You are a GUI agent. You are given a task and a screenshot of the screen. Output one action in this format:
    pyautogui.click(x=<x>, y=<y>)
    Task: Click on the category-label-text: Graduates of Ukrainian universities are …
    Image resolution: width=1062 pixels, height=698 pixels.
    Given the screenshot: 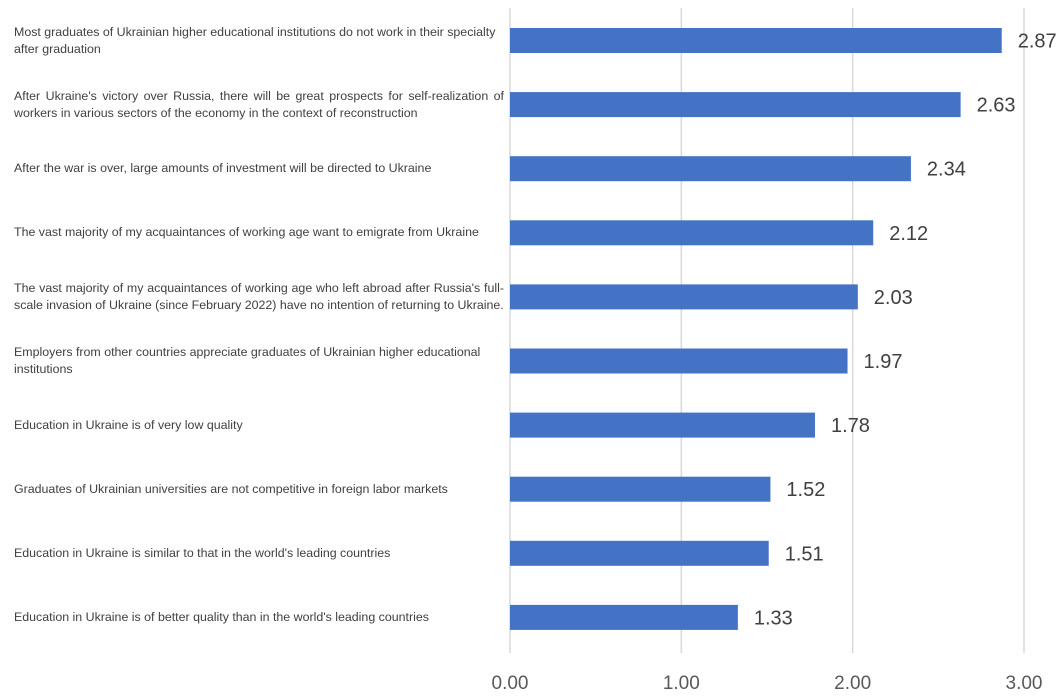 What is the action you would take?
    pyautogui.click(x=231, y=488)
    